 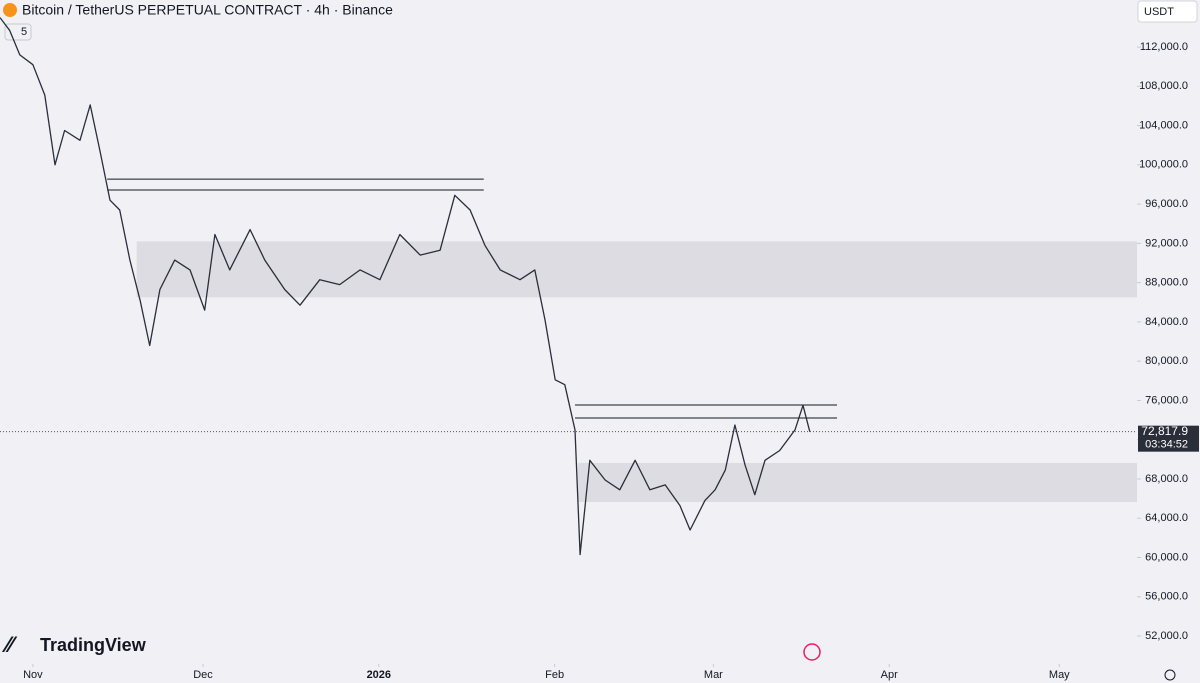 I want to click on y-tick-label: 60,000.0, so click(x=1166, y=557).